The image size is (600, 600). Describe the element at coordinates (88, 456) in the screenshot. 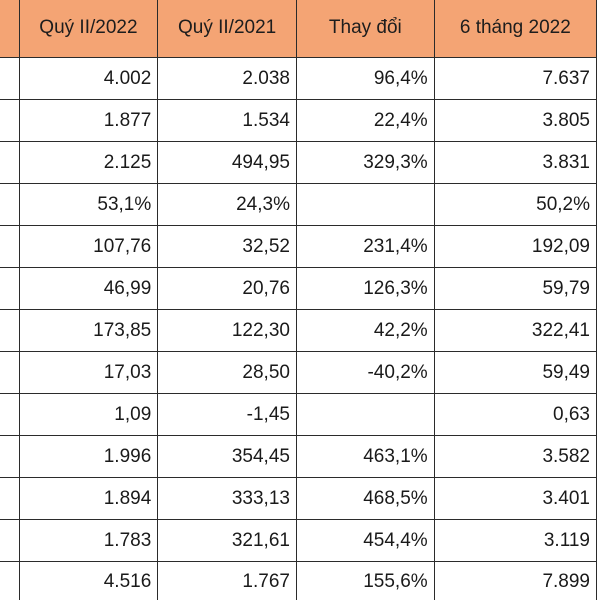

I see `q2-2022-cell: 1.996` at that location.